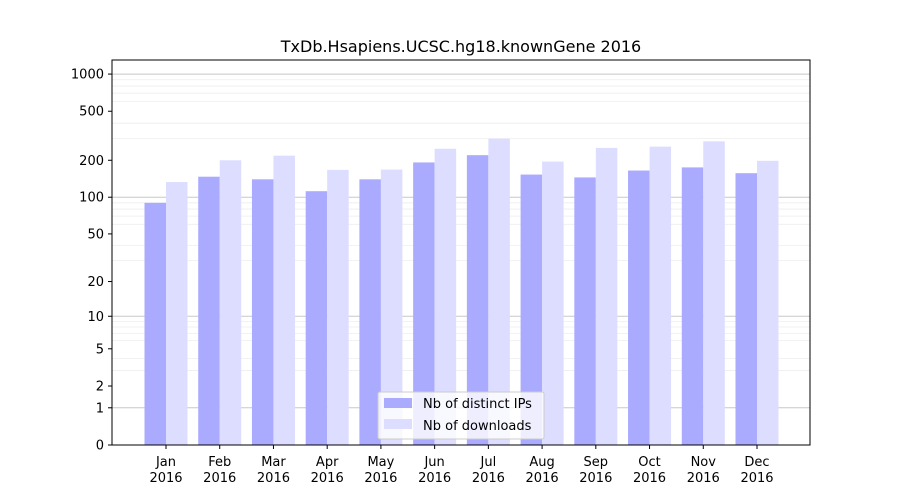  I want to click on x-tick-label-month: Apr, so click(327, 462).